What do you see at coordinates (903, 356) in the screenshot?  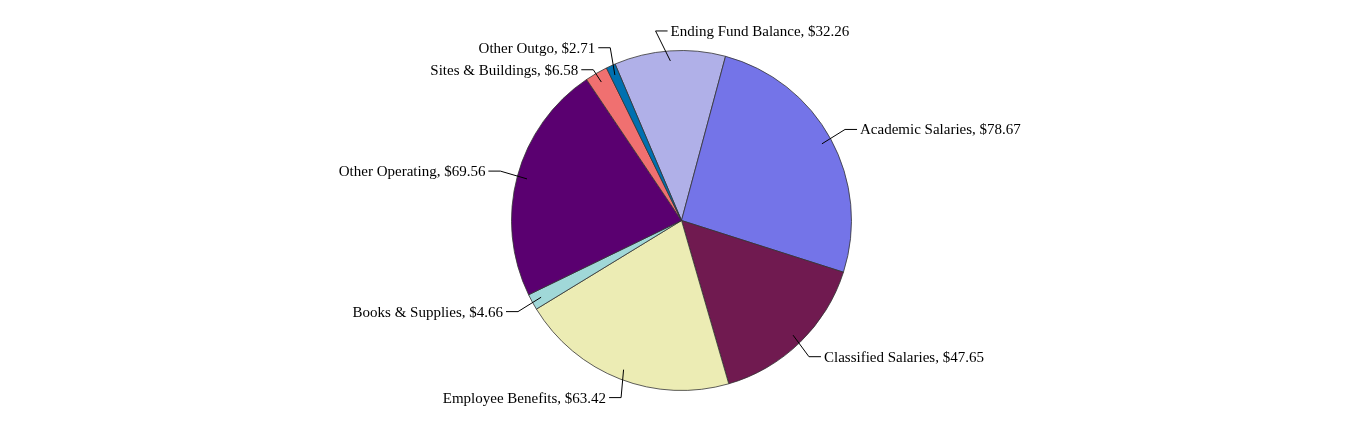 I see `slice-label: Classified Salaries, $47.65` at bounding box center [903, 356].